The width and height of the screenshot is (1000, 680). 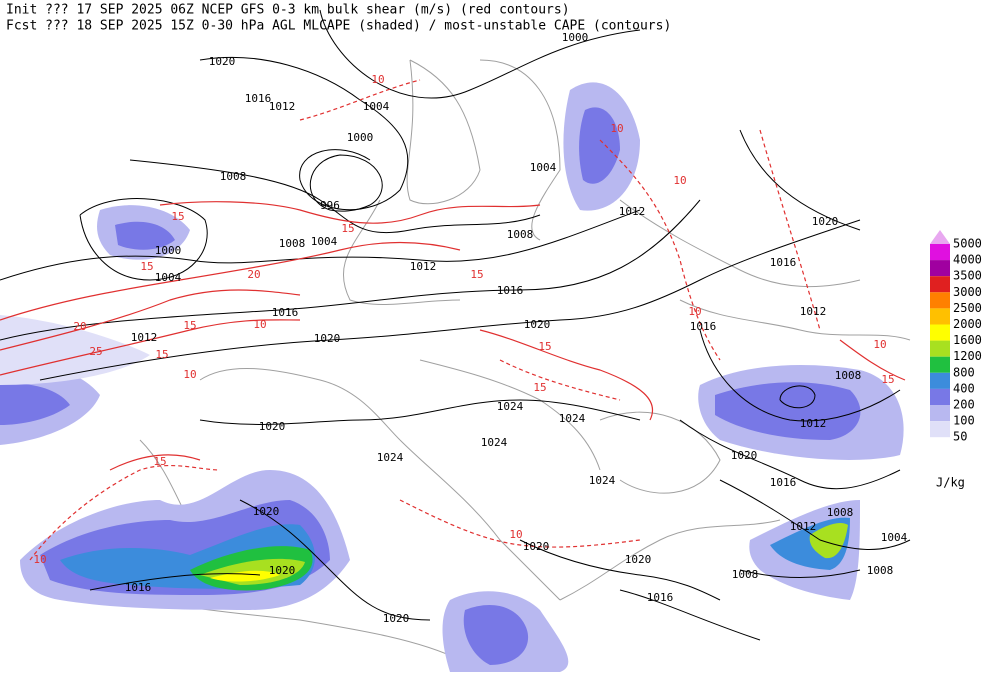 I want to click on legend-label: 3500, so click(x=967, y=276).